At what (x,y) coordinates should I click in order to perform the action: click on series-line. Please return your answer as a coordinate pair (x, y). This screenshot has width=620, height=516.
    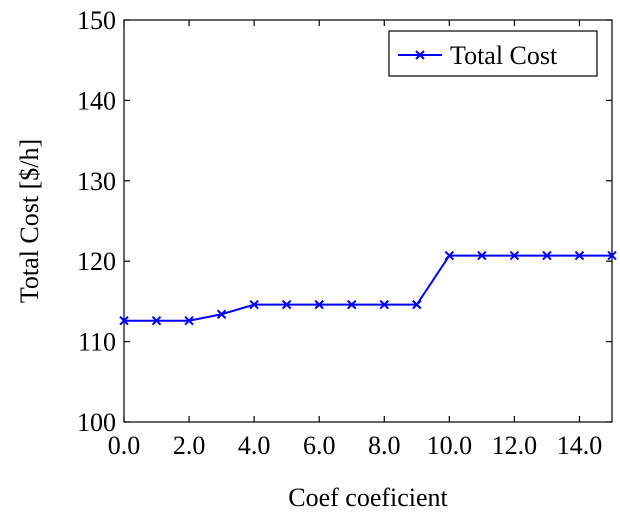
    Looking at the image, I should click on (368, 288).